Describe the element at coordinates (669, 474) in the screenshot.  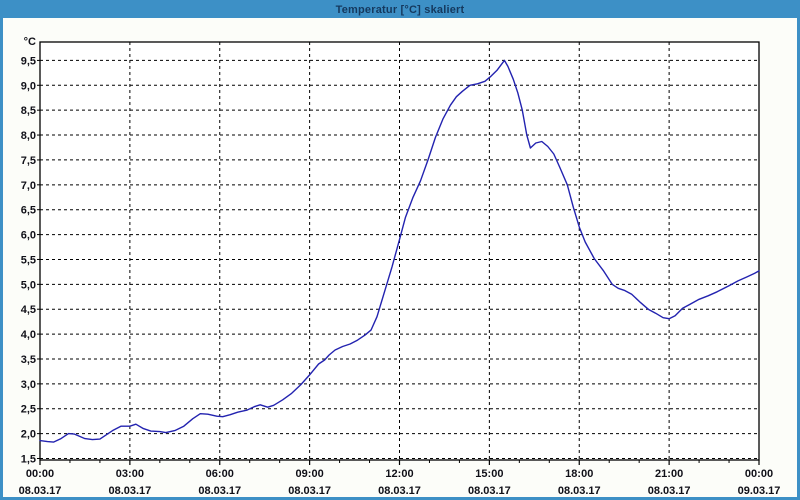
I see `x-tick-time-label: 21:00` at that location.